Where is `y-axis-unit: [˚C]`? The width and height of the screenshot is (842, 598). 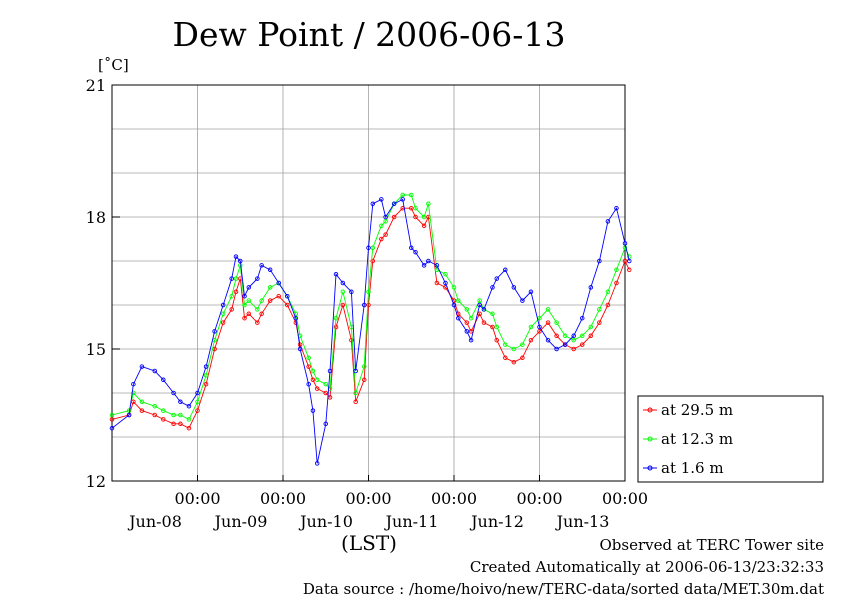
y-axis-unit: [˚C] is located at coordinates (113, 65).